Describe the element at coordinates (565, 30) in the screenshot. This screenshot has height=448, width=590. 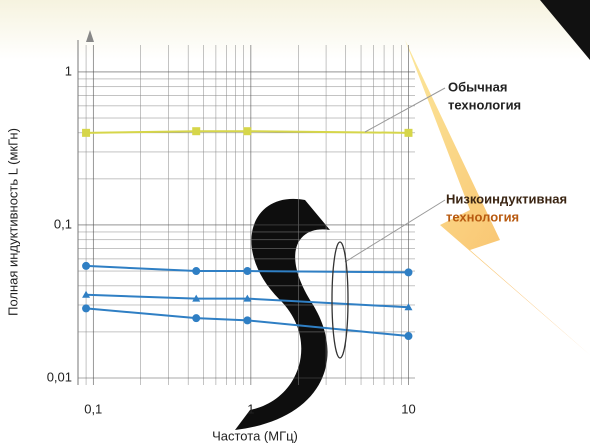
I see `watermark-corner` at that location.